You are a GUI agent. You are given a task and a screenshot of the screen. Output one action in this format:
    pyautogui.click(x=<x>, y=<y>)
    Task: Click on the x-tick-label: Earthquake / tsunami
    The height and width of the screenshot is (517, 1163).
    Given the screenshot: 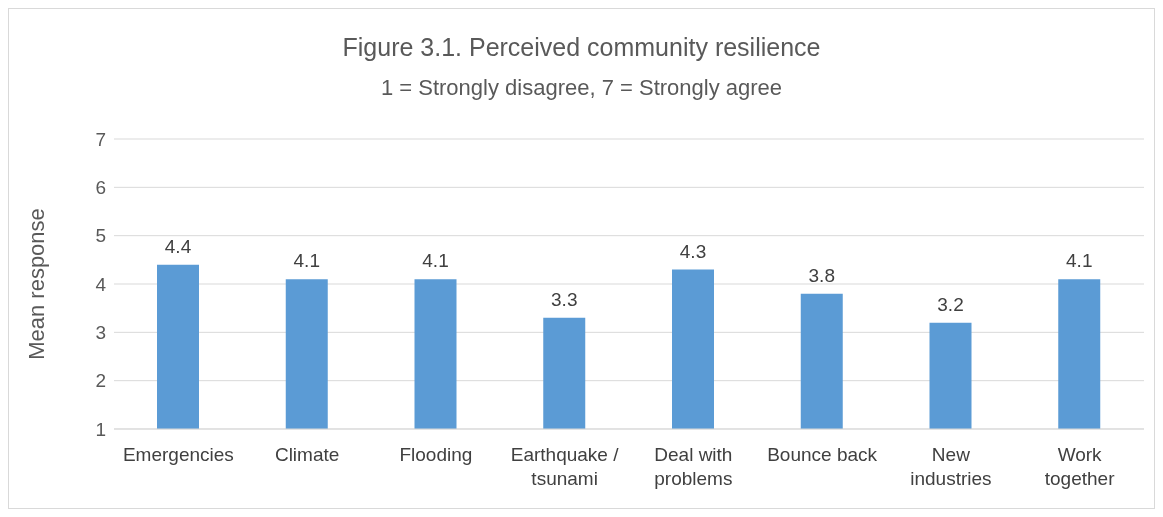 What is the action you would take?
    pyautogui.click(x=565, y=466)
    